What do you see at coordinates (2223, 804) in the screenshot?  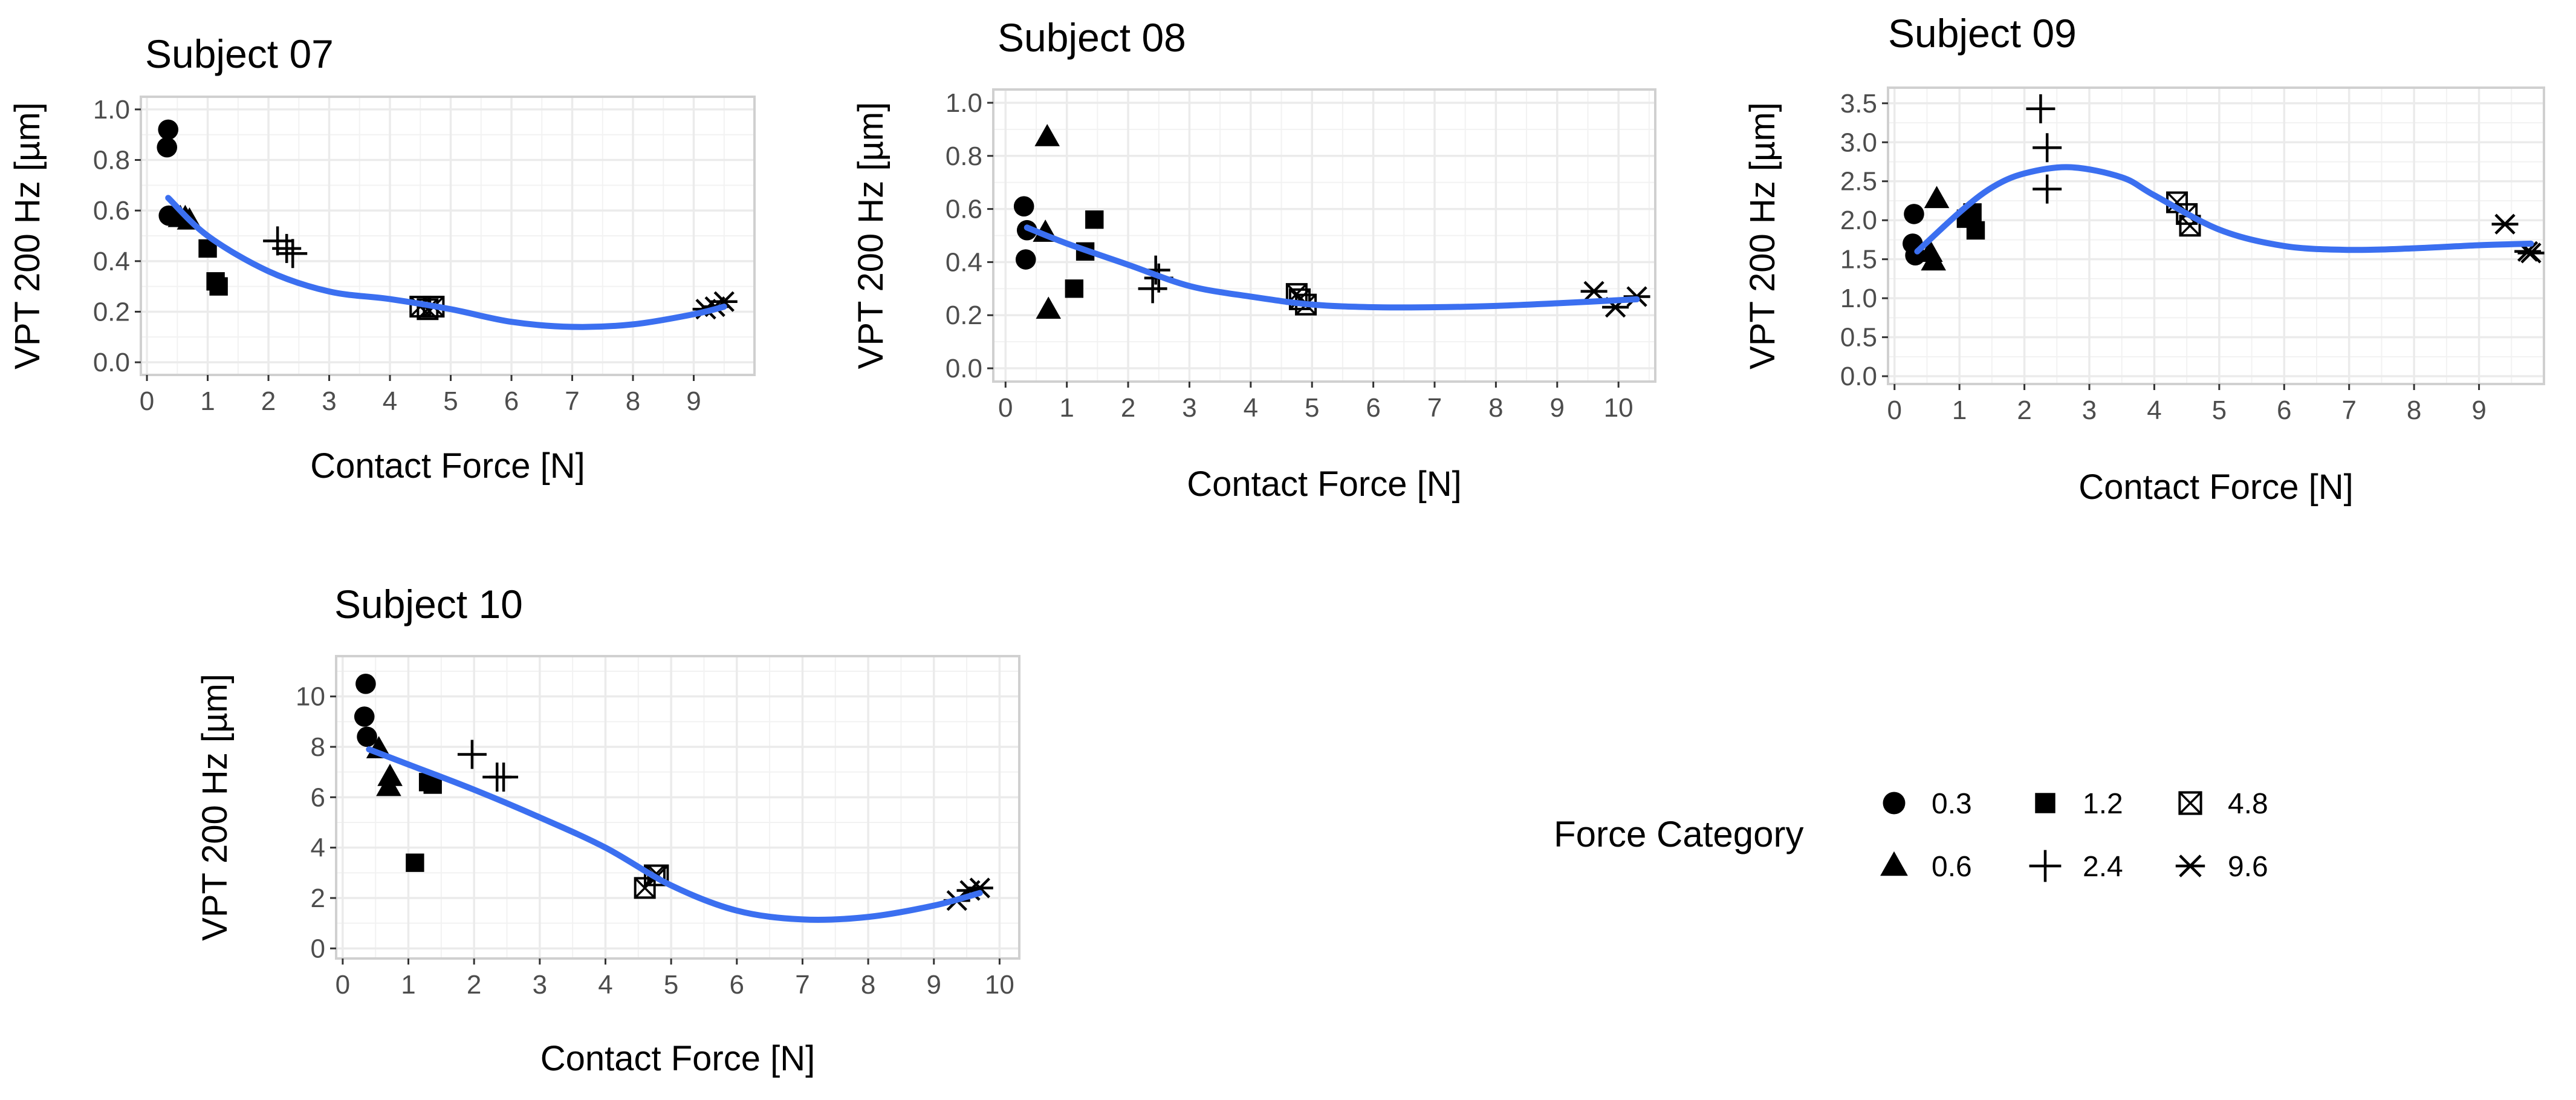 I see `legend-item-4_8: 4.8` at bounding box center [2223, 804].